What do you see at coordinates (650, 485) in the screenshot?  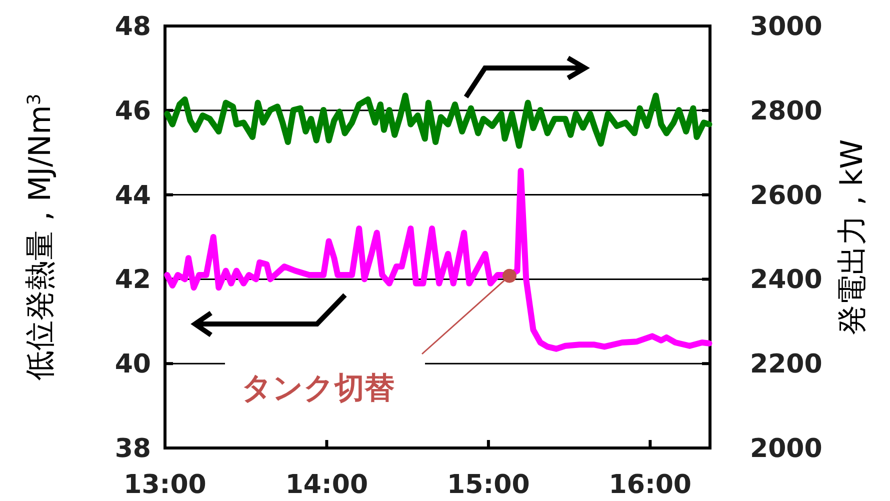 I see `x-tick-label: 16:00` at bounding box center [650, 485].